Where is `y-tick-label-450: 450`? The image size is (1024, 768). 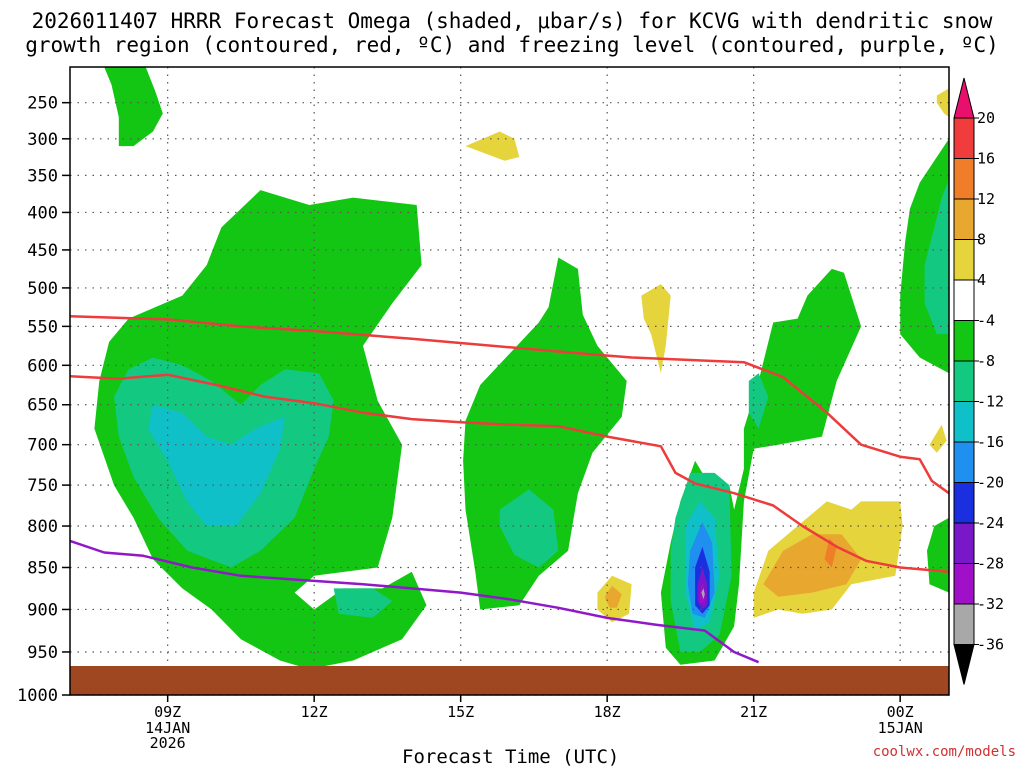
y-tick-label-450: 450 is located at coordinates (42, 251).